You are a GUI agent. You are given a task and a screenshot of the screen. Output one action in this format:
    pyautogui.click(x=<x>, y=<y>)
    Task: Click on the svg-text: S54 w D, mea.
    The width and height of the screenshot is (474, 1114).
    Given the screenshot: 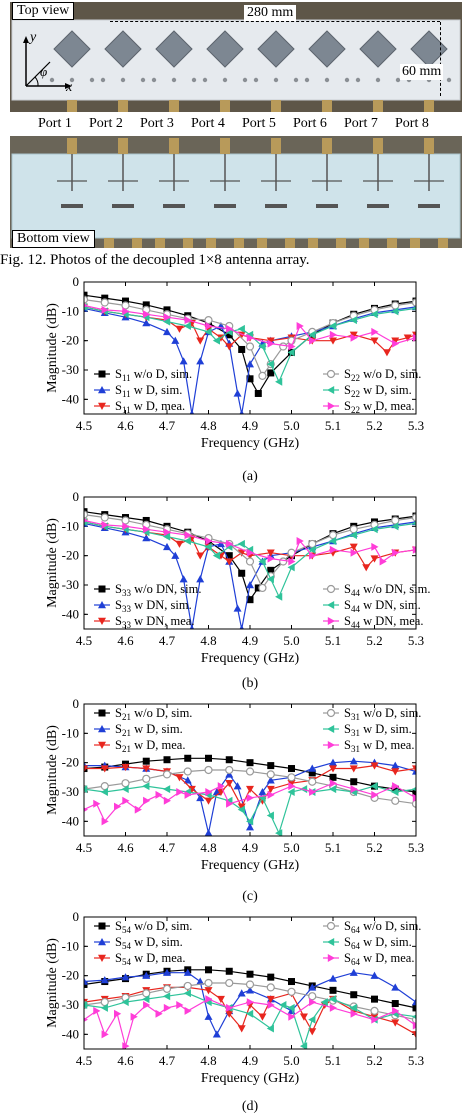 What is the action you would take?
    pyautogui.click(x=150, y=959)
    